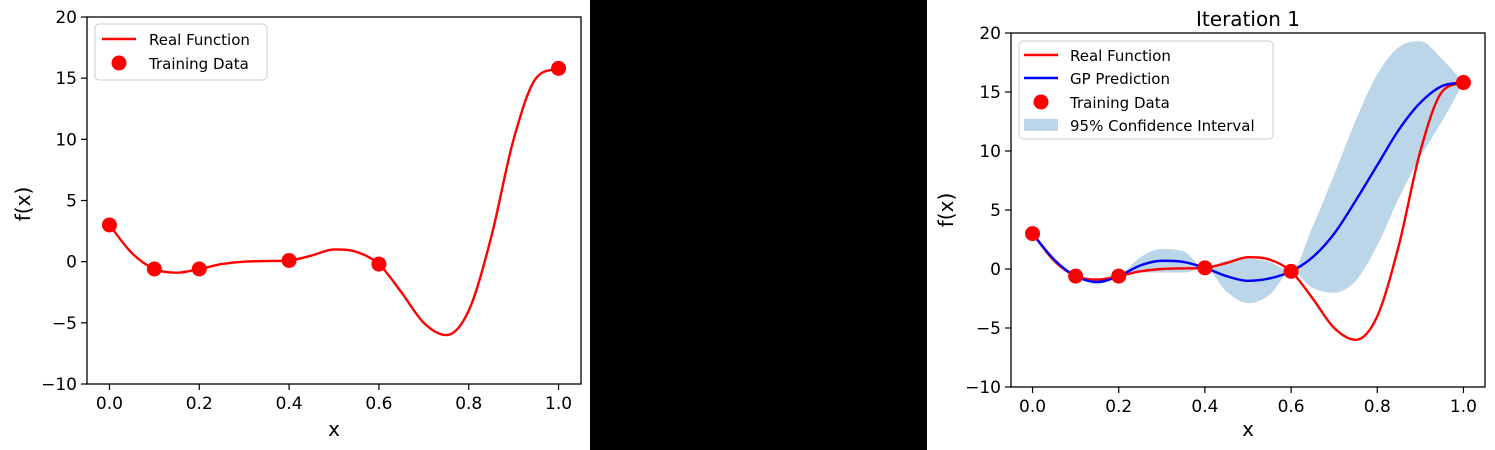 The width and height of the screenshot is (1495, 450). What do you see at coordinates (1041, 125) in the screenshot?
I see `legend-confidence-interval-swatch` at bounding box center [1041, 125].